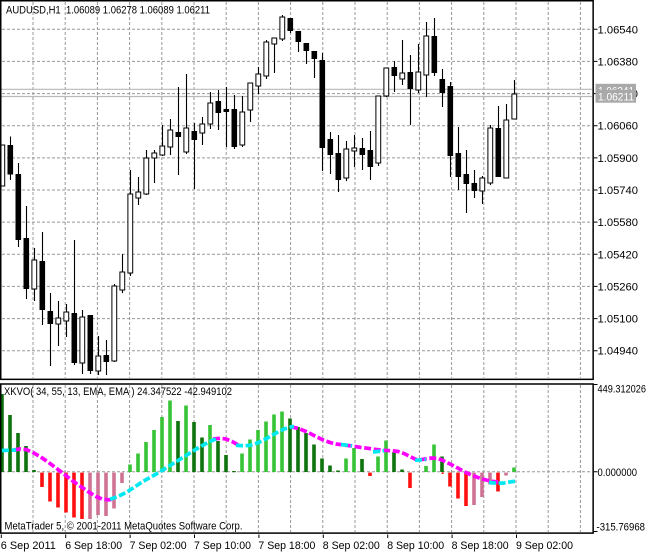 The height and width of the screenshot is (559, 646). Describe the element at coordinates (618, 223) in the screenshot. I see `svg-text: 1.05580` at that location.